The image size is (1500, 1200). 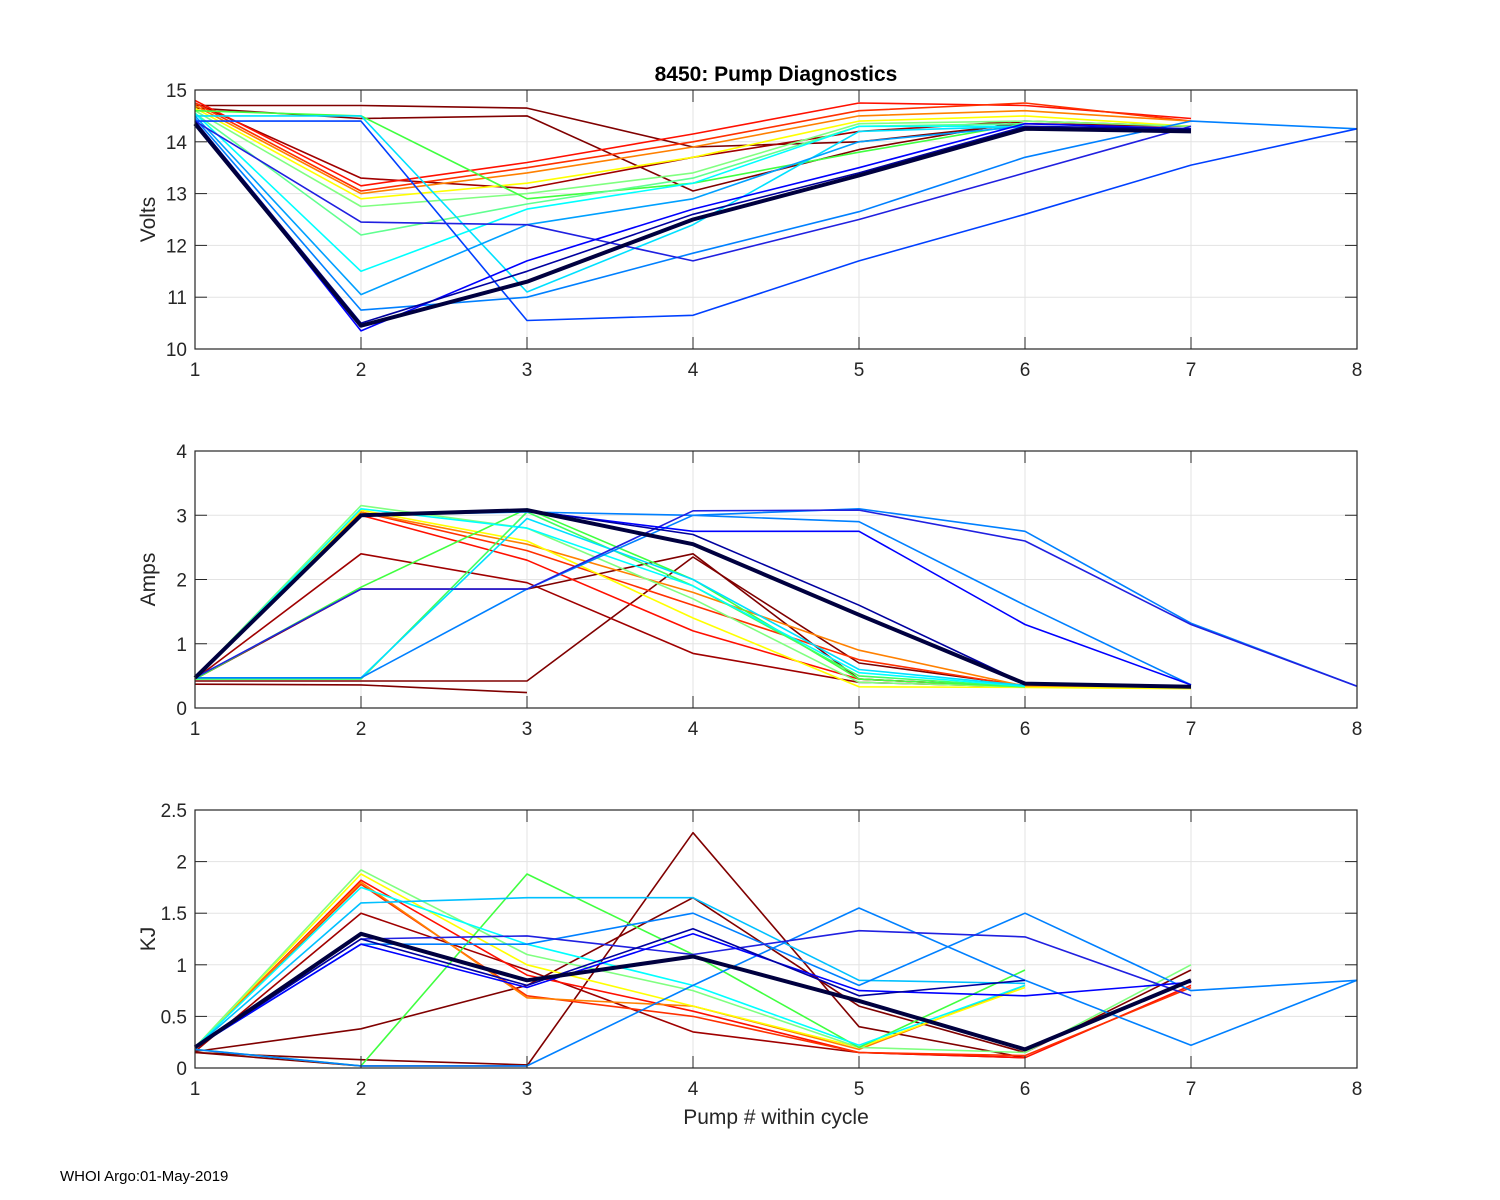 I want to click on y-tick-label: 4, so click(x=181, y=452).